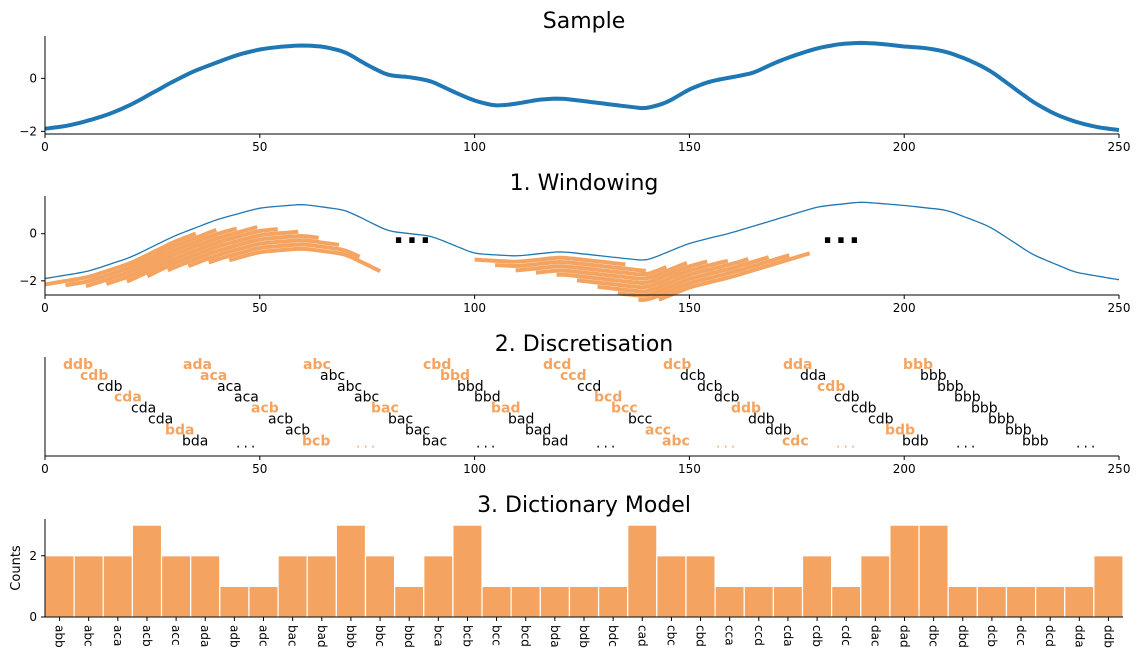 The height and width of the screenshot is (662, 1141). I want to click on x-tick-label: bbb, so click(351, 636).